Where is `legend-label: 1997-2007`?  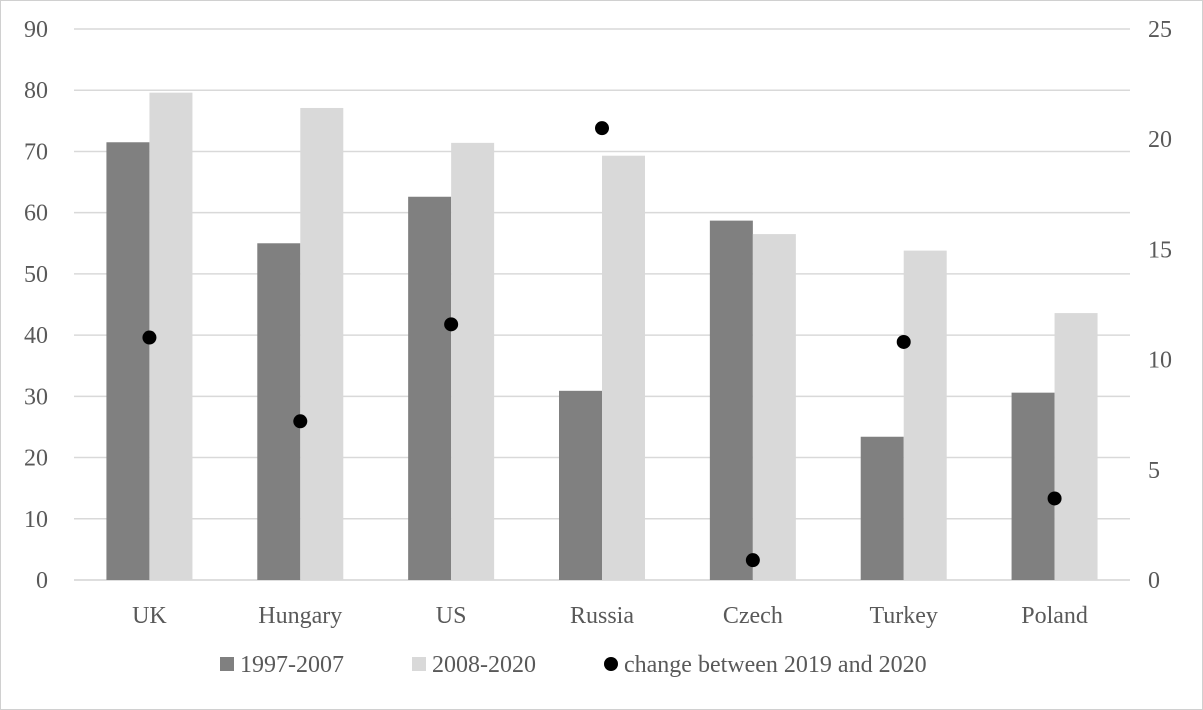 legend-label: 1997-2007 is located at coordinates (292, 665).